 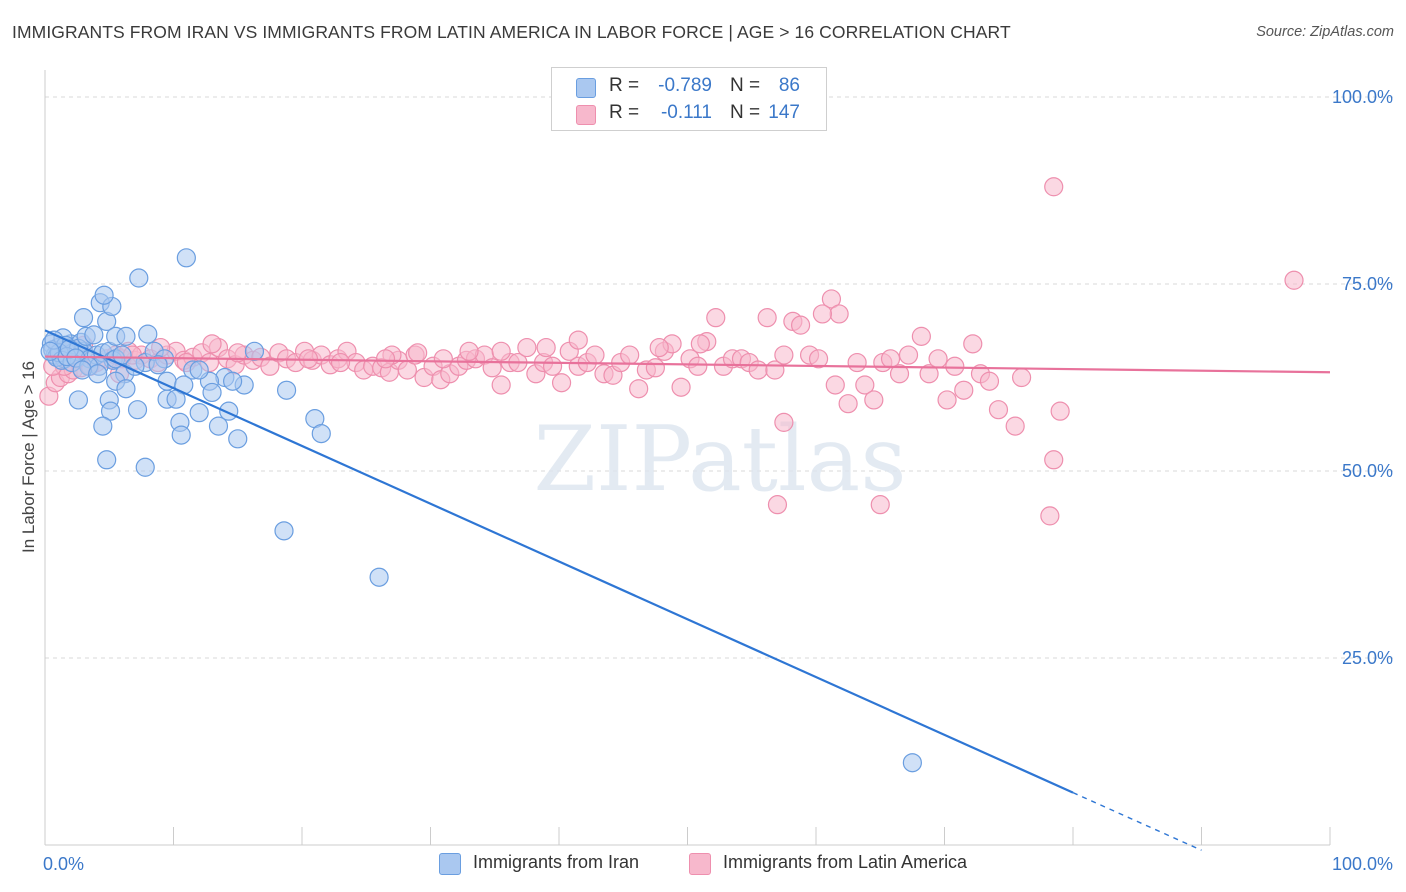 I want to click on series-label-latin-america: Immigrants from Latin America, so click(x=845, y=862).